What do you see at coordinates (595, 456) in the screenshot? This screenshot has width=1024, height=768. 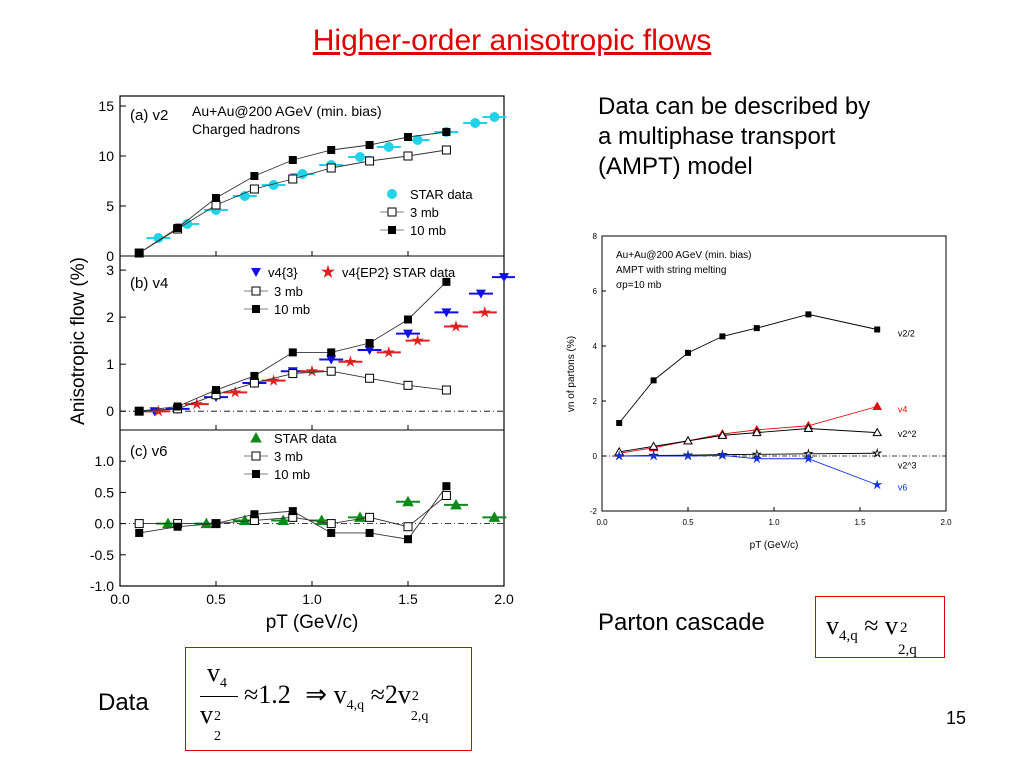 I see `right-ytick-label: 0` at bounding box center [595, 456].